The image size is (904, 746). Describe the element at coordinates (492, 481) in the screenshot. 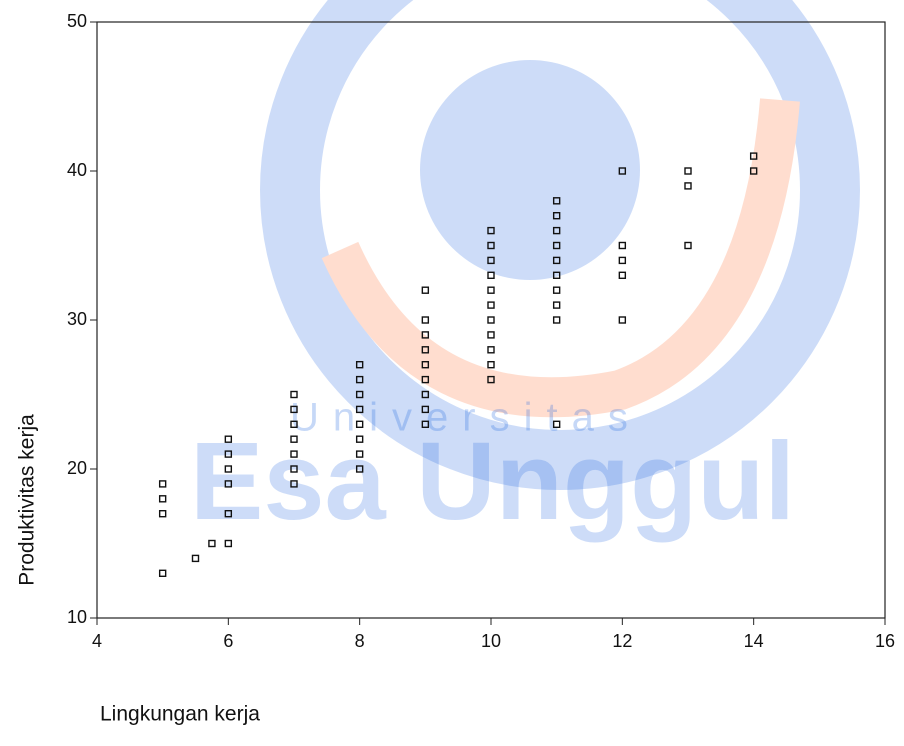

I see `watermark-text: Esa Unggul` at that location.